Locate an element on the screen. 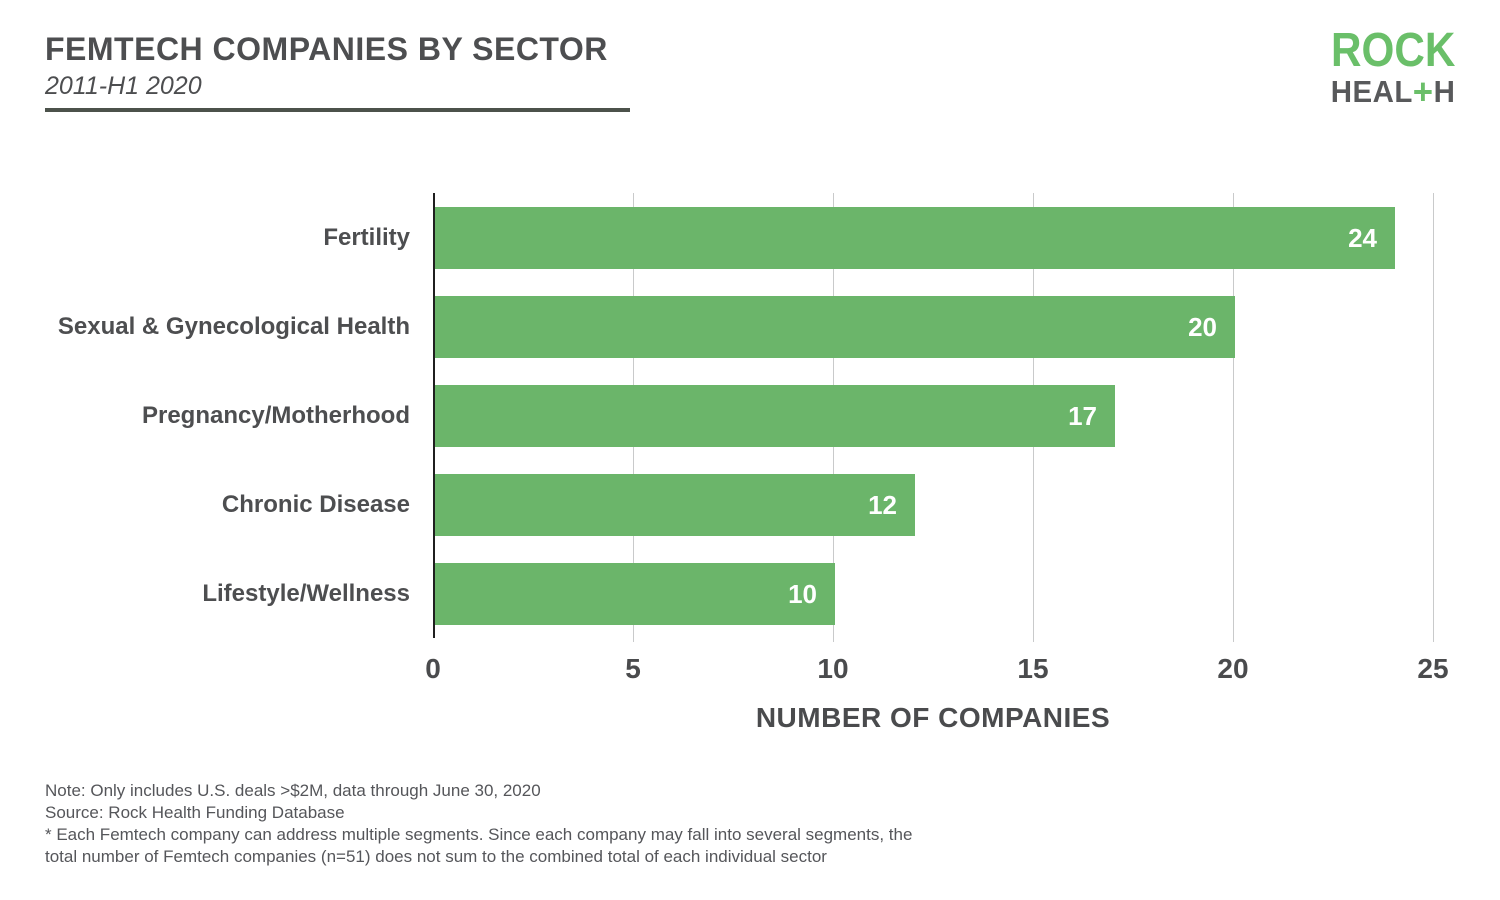  bar: 20 is located at coordinates (835, 327).